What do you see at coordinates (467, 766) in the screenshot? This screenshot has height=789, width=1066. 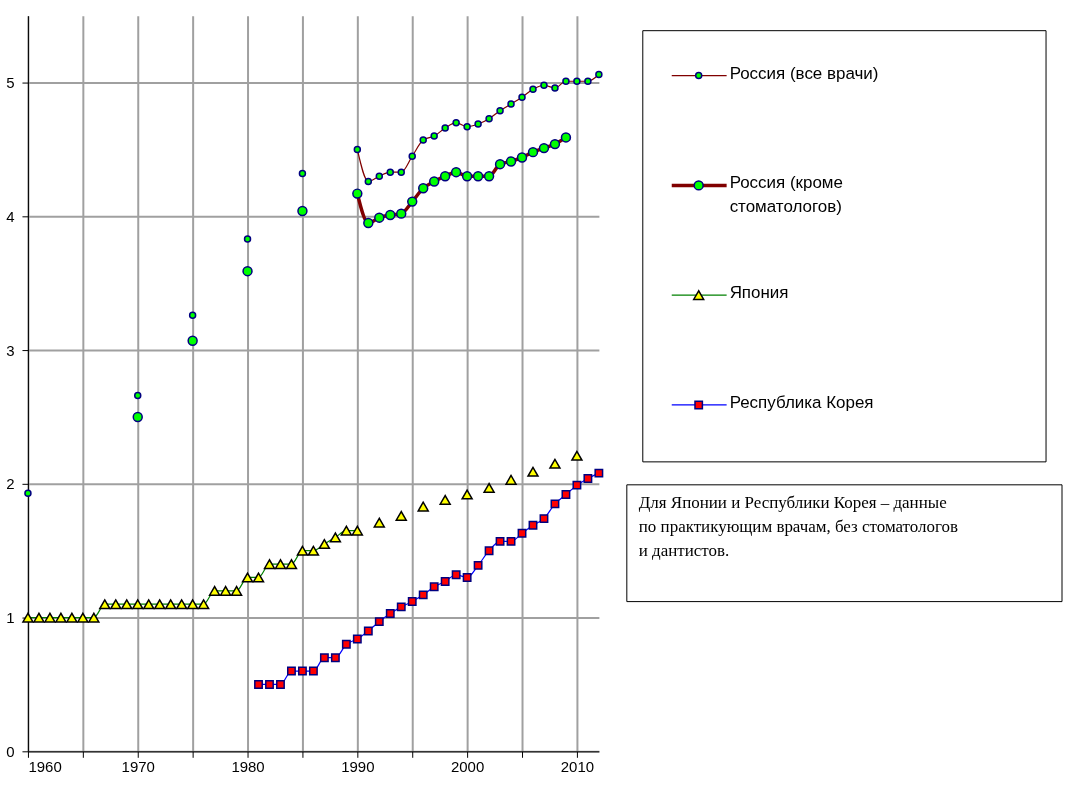 I see `x-tick-label: 2000` at bounding box center [467, 766].